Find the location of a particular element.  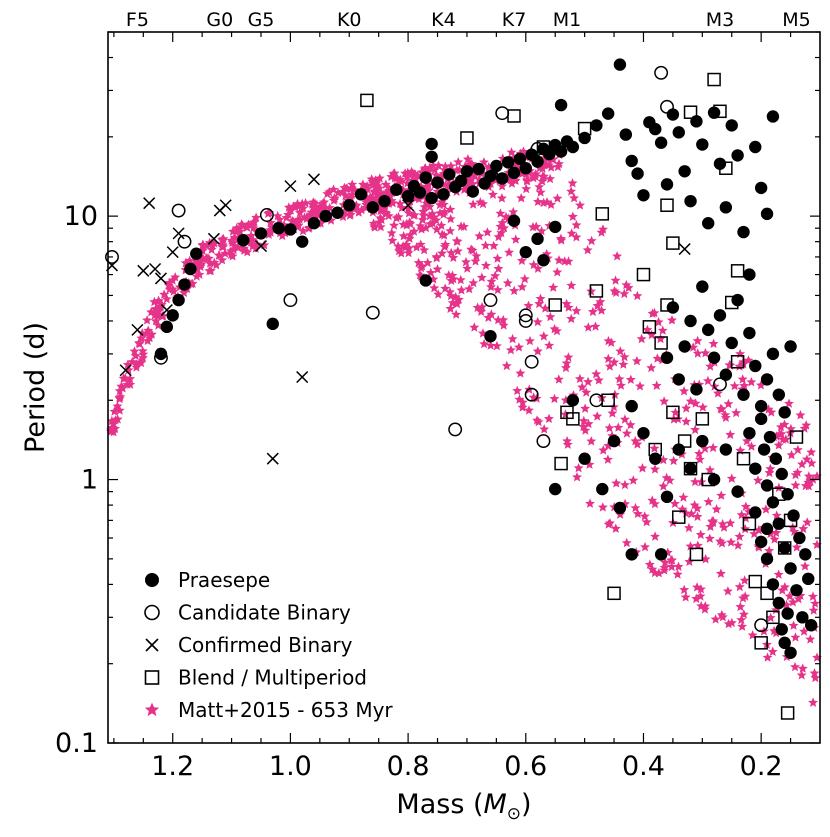

y-axis-label: Period (d) is located at coordinates (35, 387).